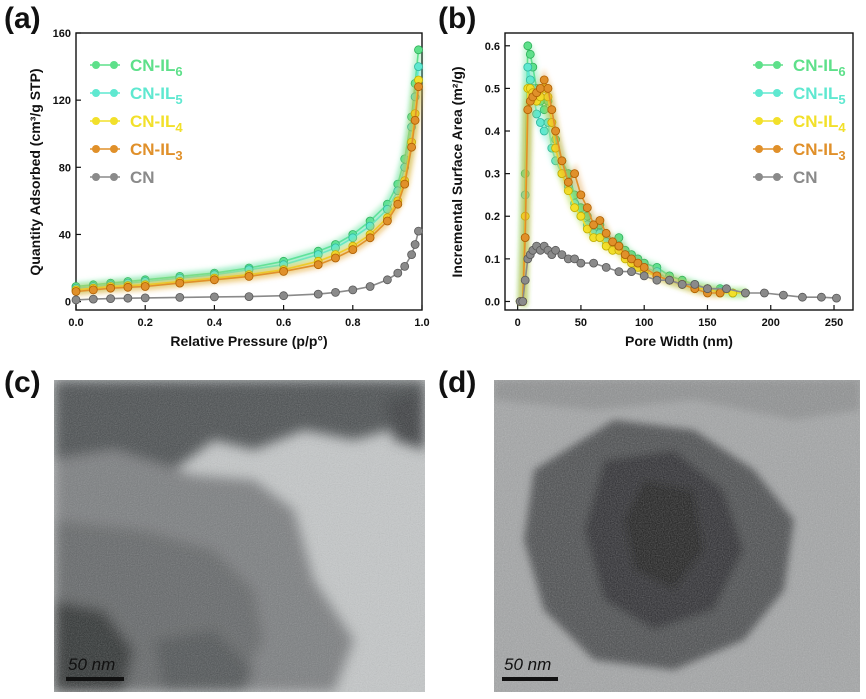 The image size is (866, 699). Describe the element at coordinates (248, 341) in the screenshot. I see `a-x-axis-label: Relative Pressure (p/p°)` at that location.